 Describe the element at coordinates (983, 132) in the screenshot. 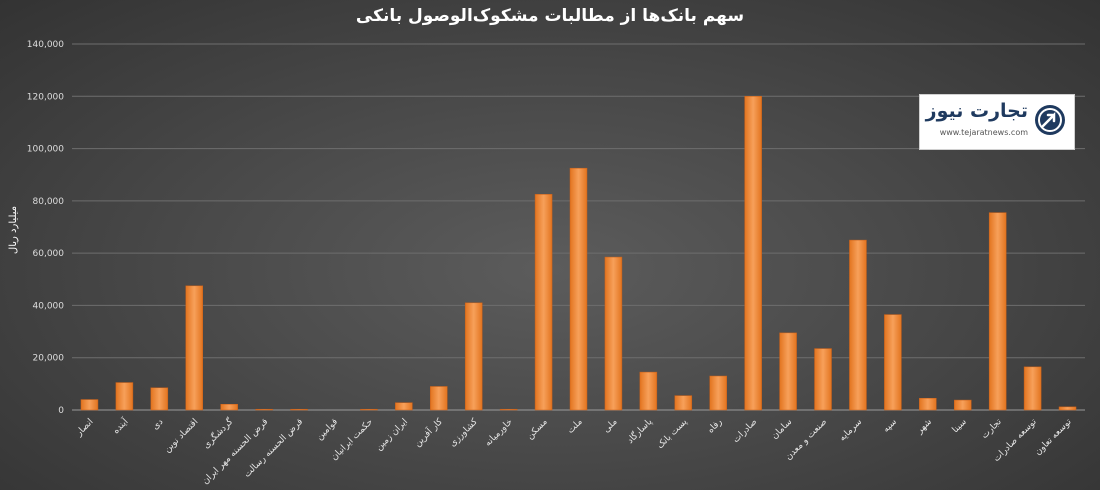

I see `logo-url: www.tejaratnews.com` at that location.